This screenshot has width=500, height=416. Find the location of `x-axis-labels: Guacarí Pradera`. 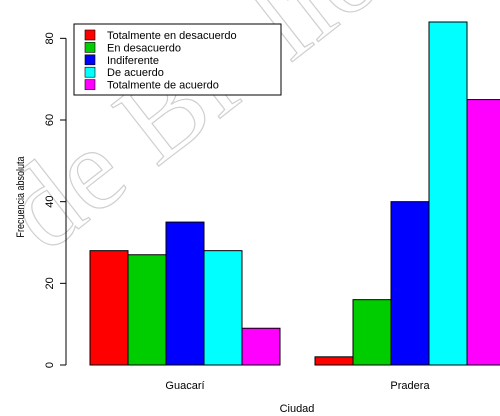

x-axis-labels: Guacarí Pradera is located at coordinates (297, 386).